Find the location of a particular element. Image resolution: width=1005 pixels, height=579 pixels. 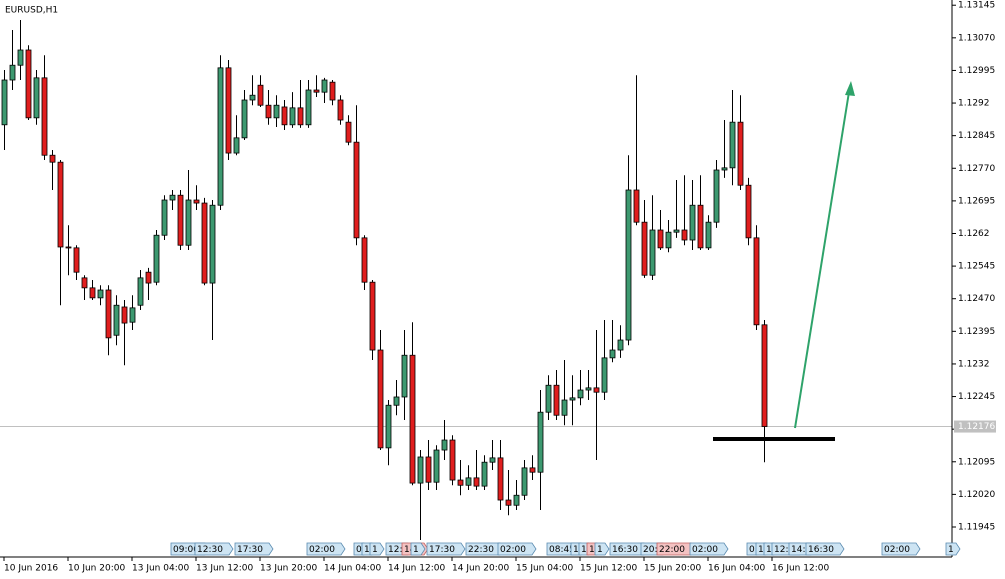

y-tick-label: 1.1262 is located at coordinates (974, 234).